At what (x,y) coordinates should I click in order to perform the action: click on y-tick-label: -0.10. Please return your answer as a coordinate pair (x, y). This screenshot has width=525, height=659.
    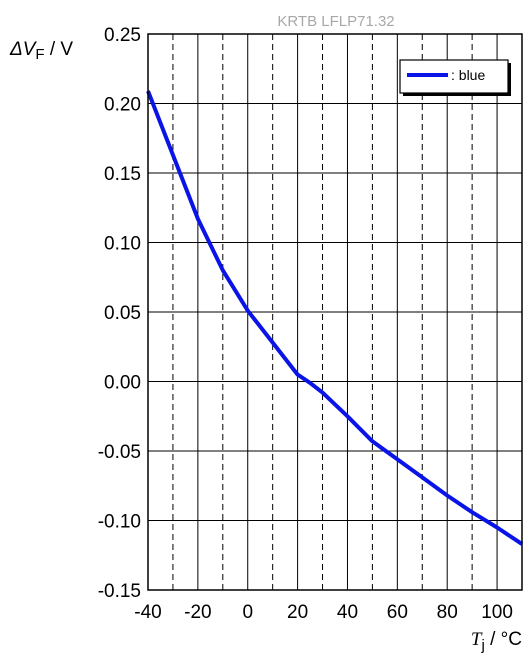
    Looking at the image, I should click on (119, 522).